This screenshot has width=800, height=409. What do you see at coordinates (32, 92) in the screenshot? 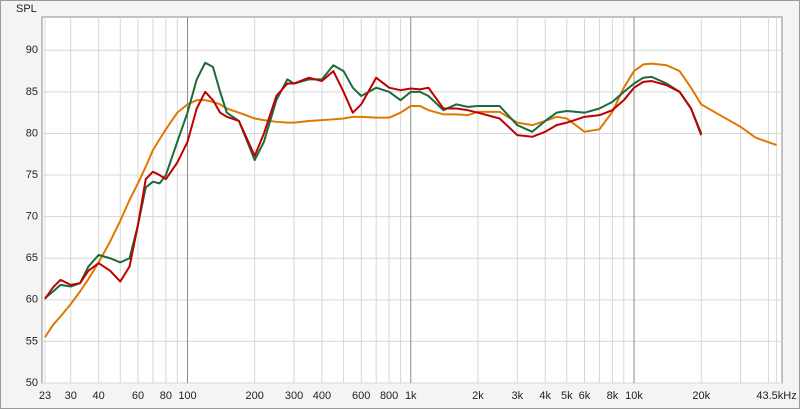
I see `y-tick-label: 85` at bounding box center [32, 92].